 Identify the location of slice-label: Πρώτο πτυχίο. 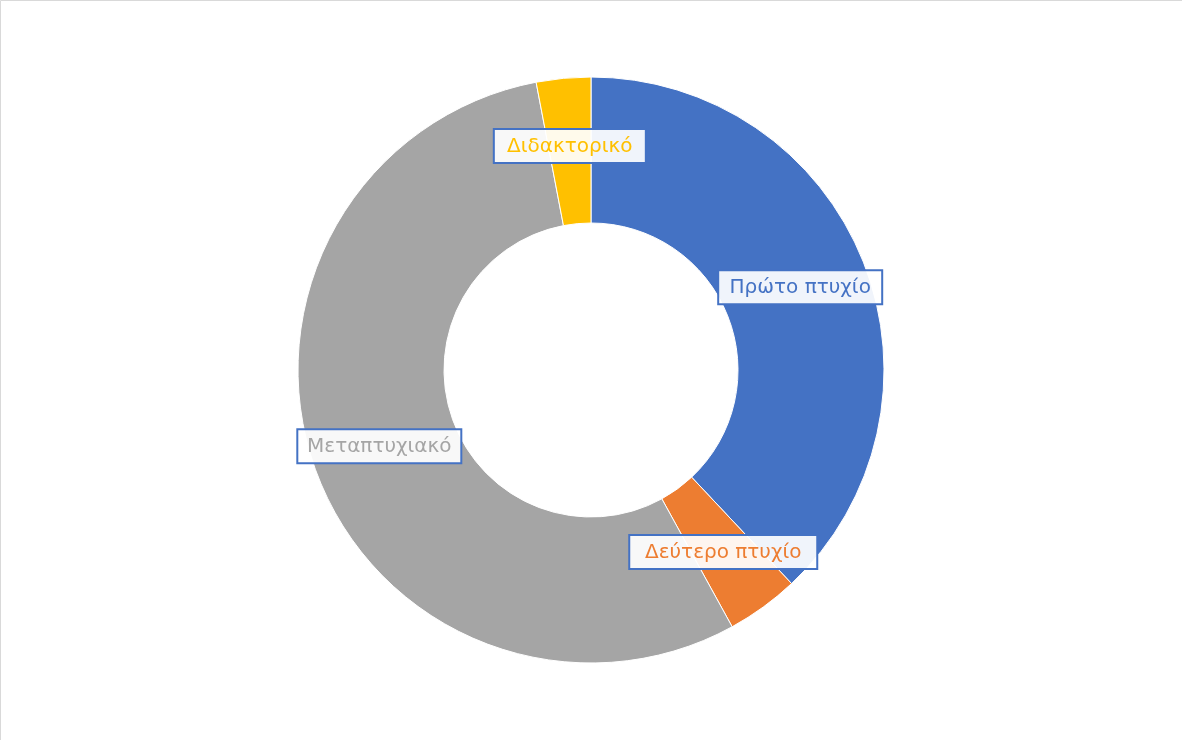
(800, 286).